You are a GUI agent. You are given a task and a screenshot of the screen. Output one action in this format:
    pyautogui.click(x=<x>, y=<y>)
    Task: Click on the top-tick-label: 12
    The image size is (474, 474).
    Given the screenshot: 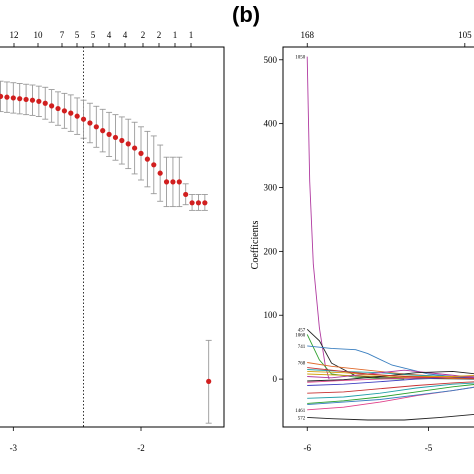 What is the action you would take?
    pyautogui.click(x=14, y=35)
    